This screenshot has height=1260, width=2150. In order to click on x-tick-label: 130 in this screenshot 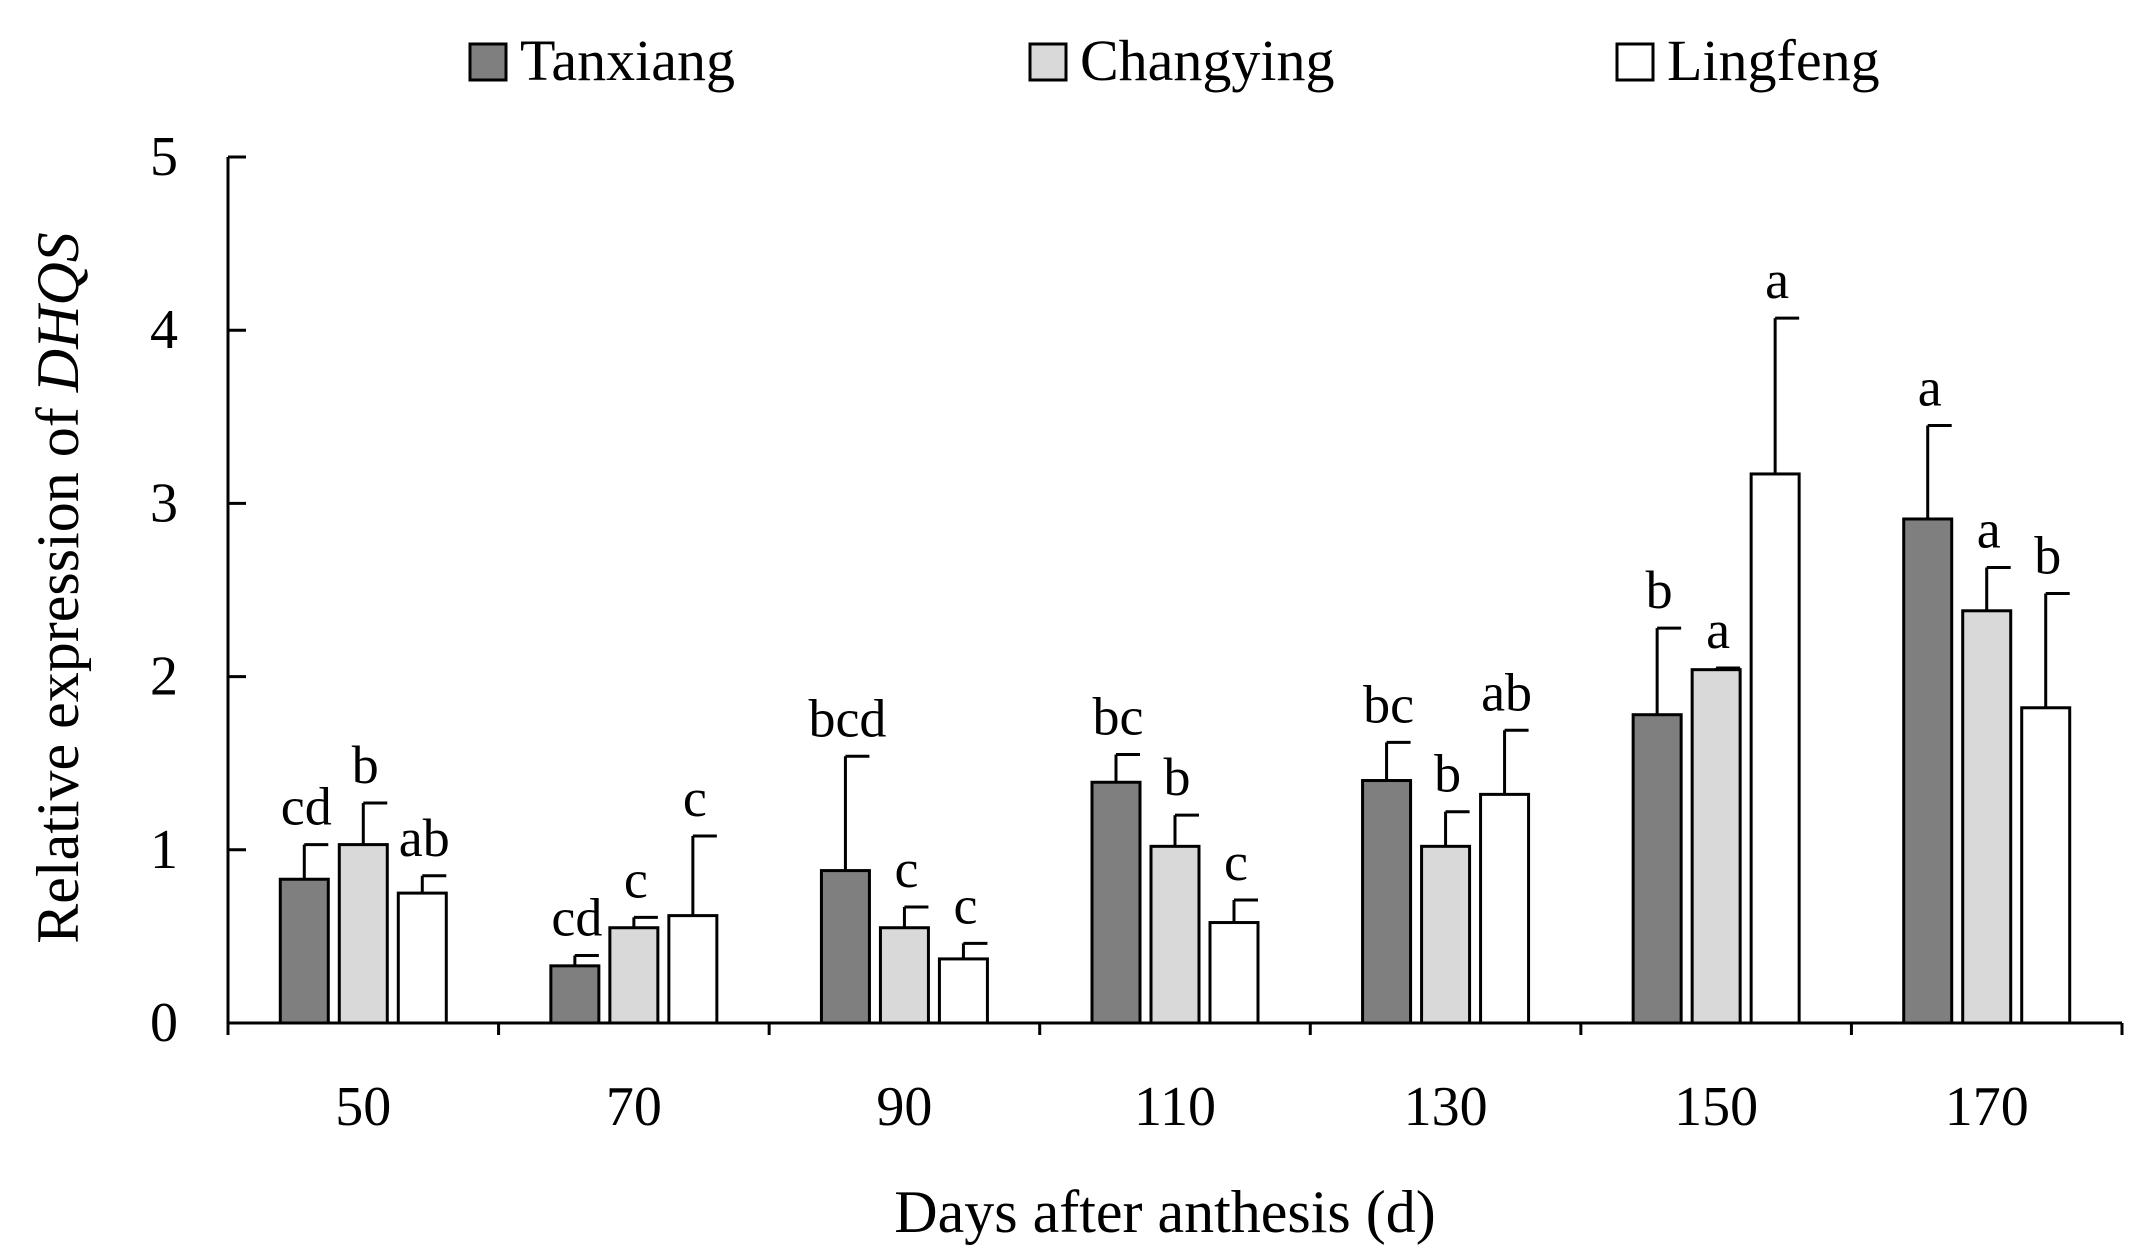, I will do `click(1446, 1107)`.